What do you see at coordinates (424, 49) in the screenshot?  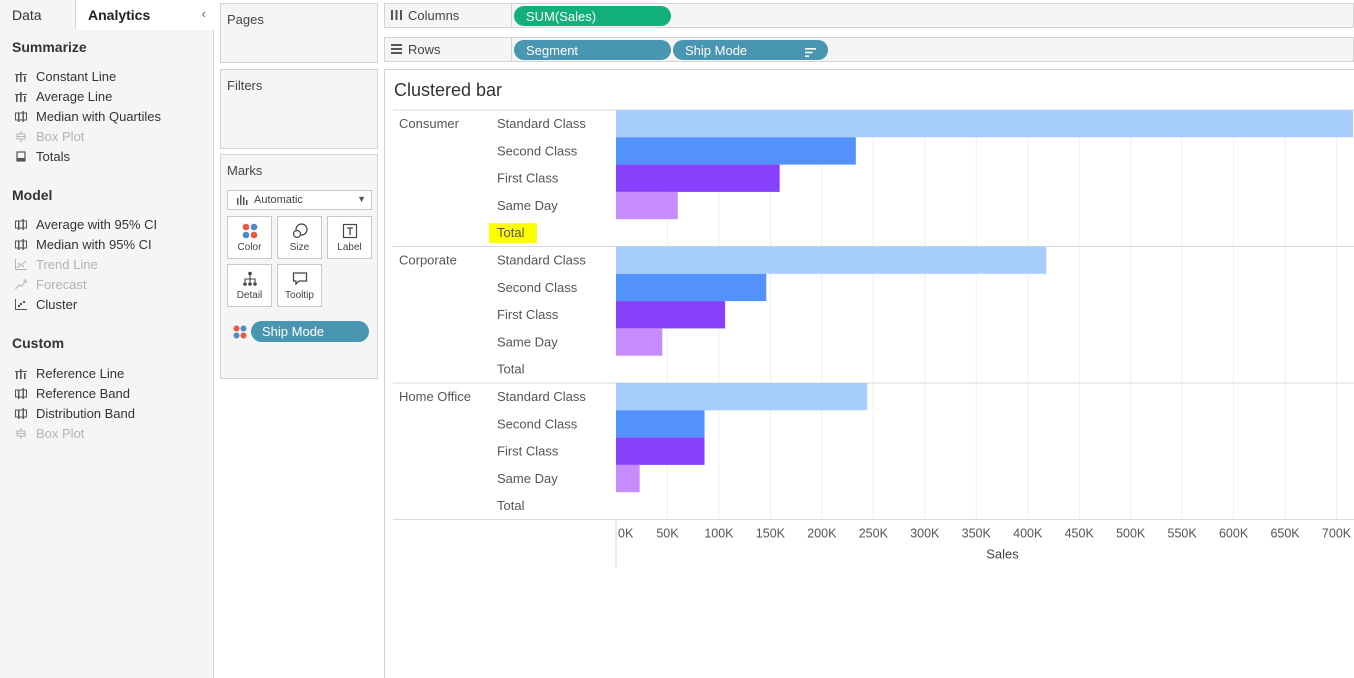 I see `rows-label-text: Rows` at bounding box center [424, 49].